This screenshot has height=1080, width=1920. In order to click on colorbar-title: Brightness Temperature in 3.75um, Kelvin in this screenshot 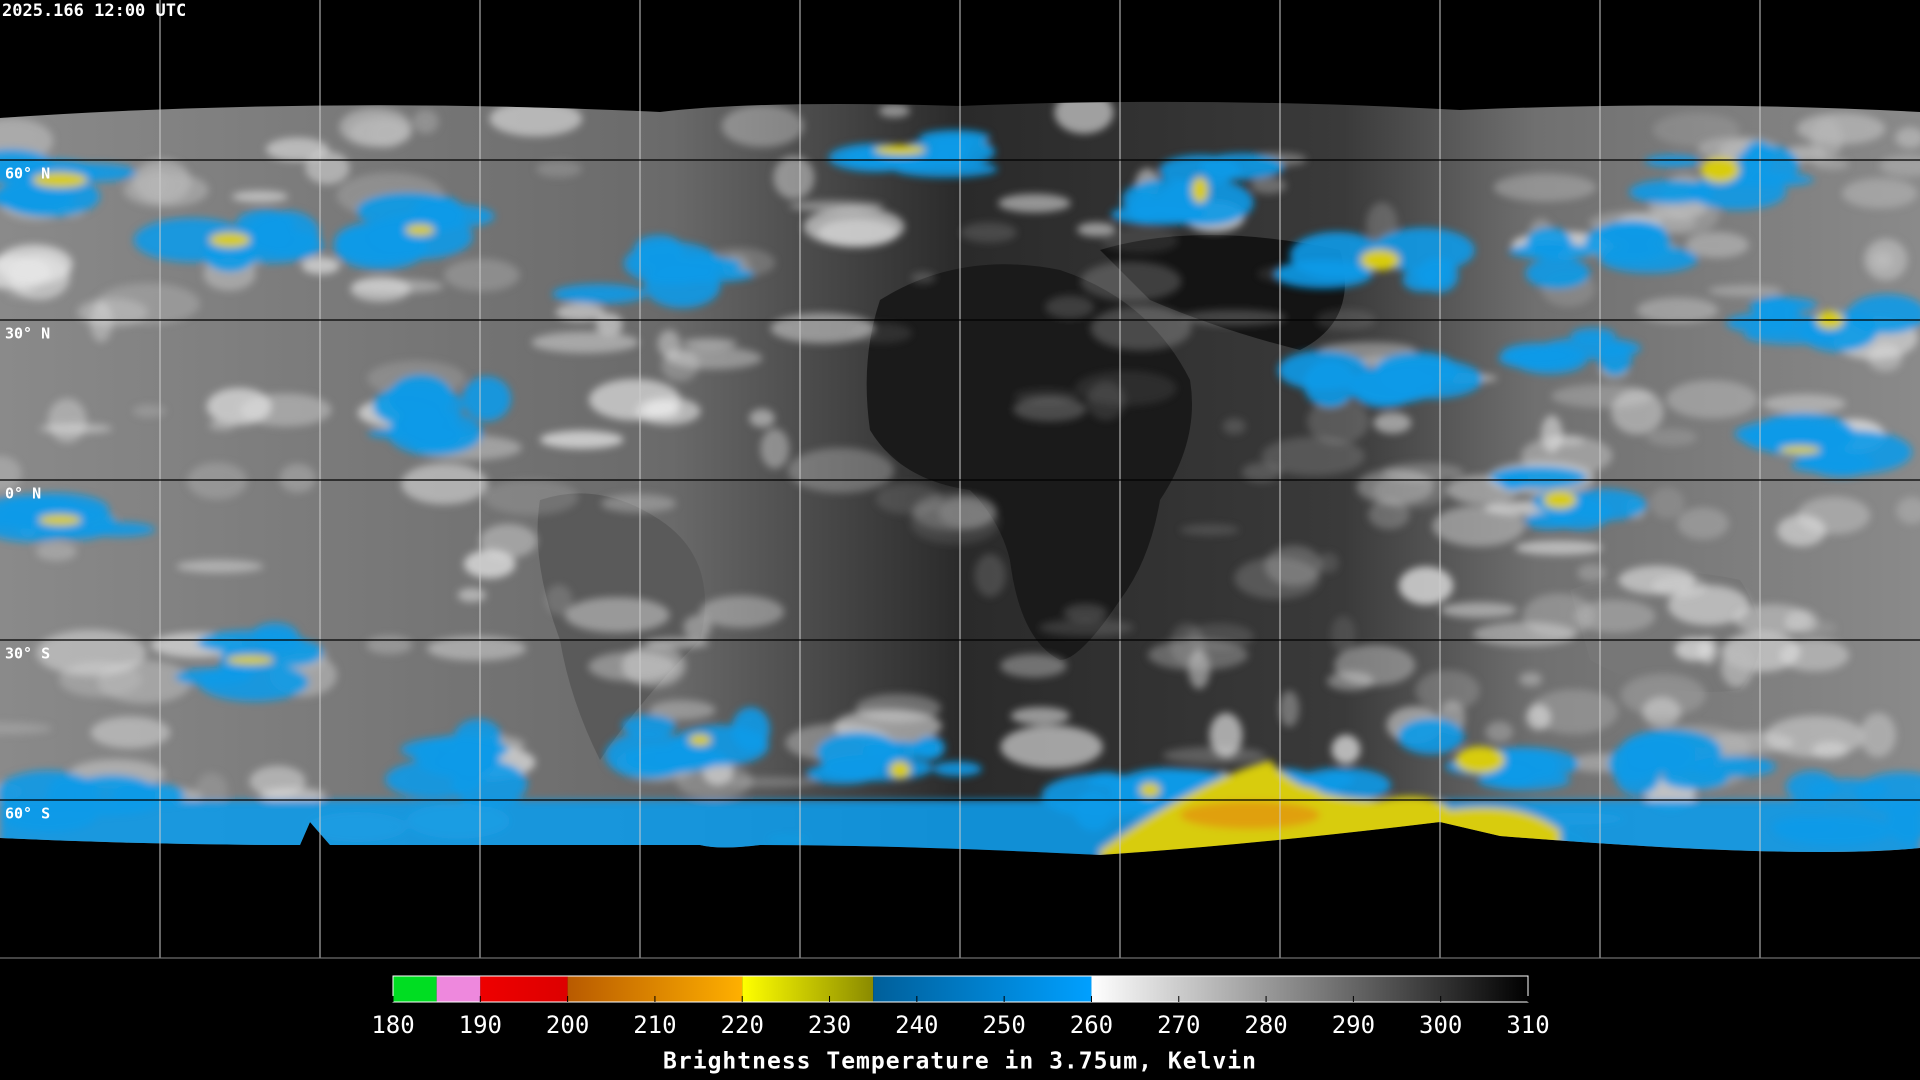, I will do `click(960, 1062)`.